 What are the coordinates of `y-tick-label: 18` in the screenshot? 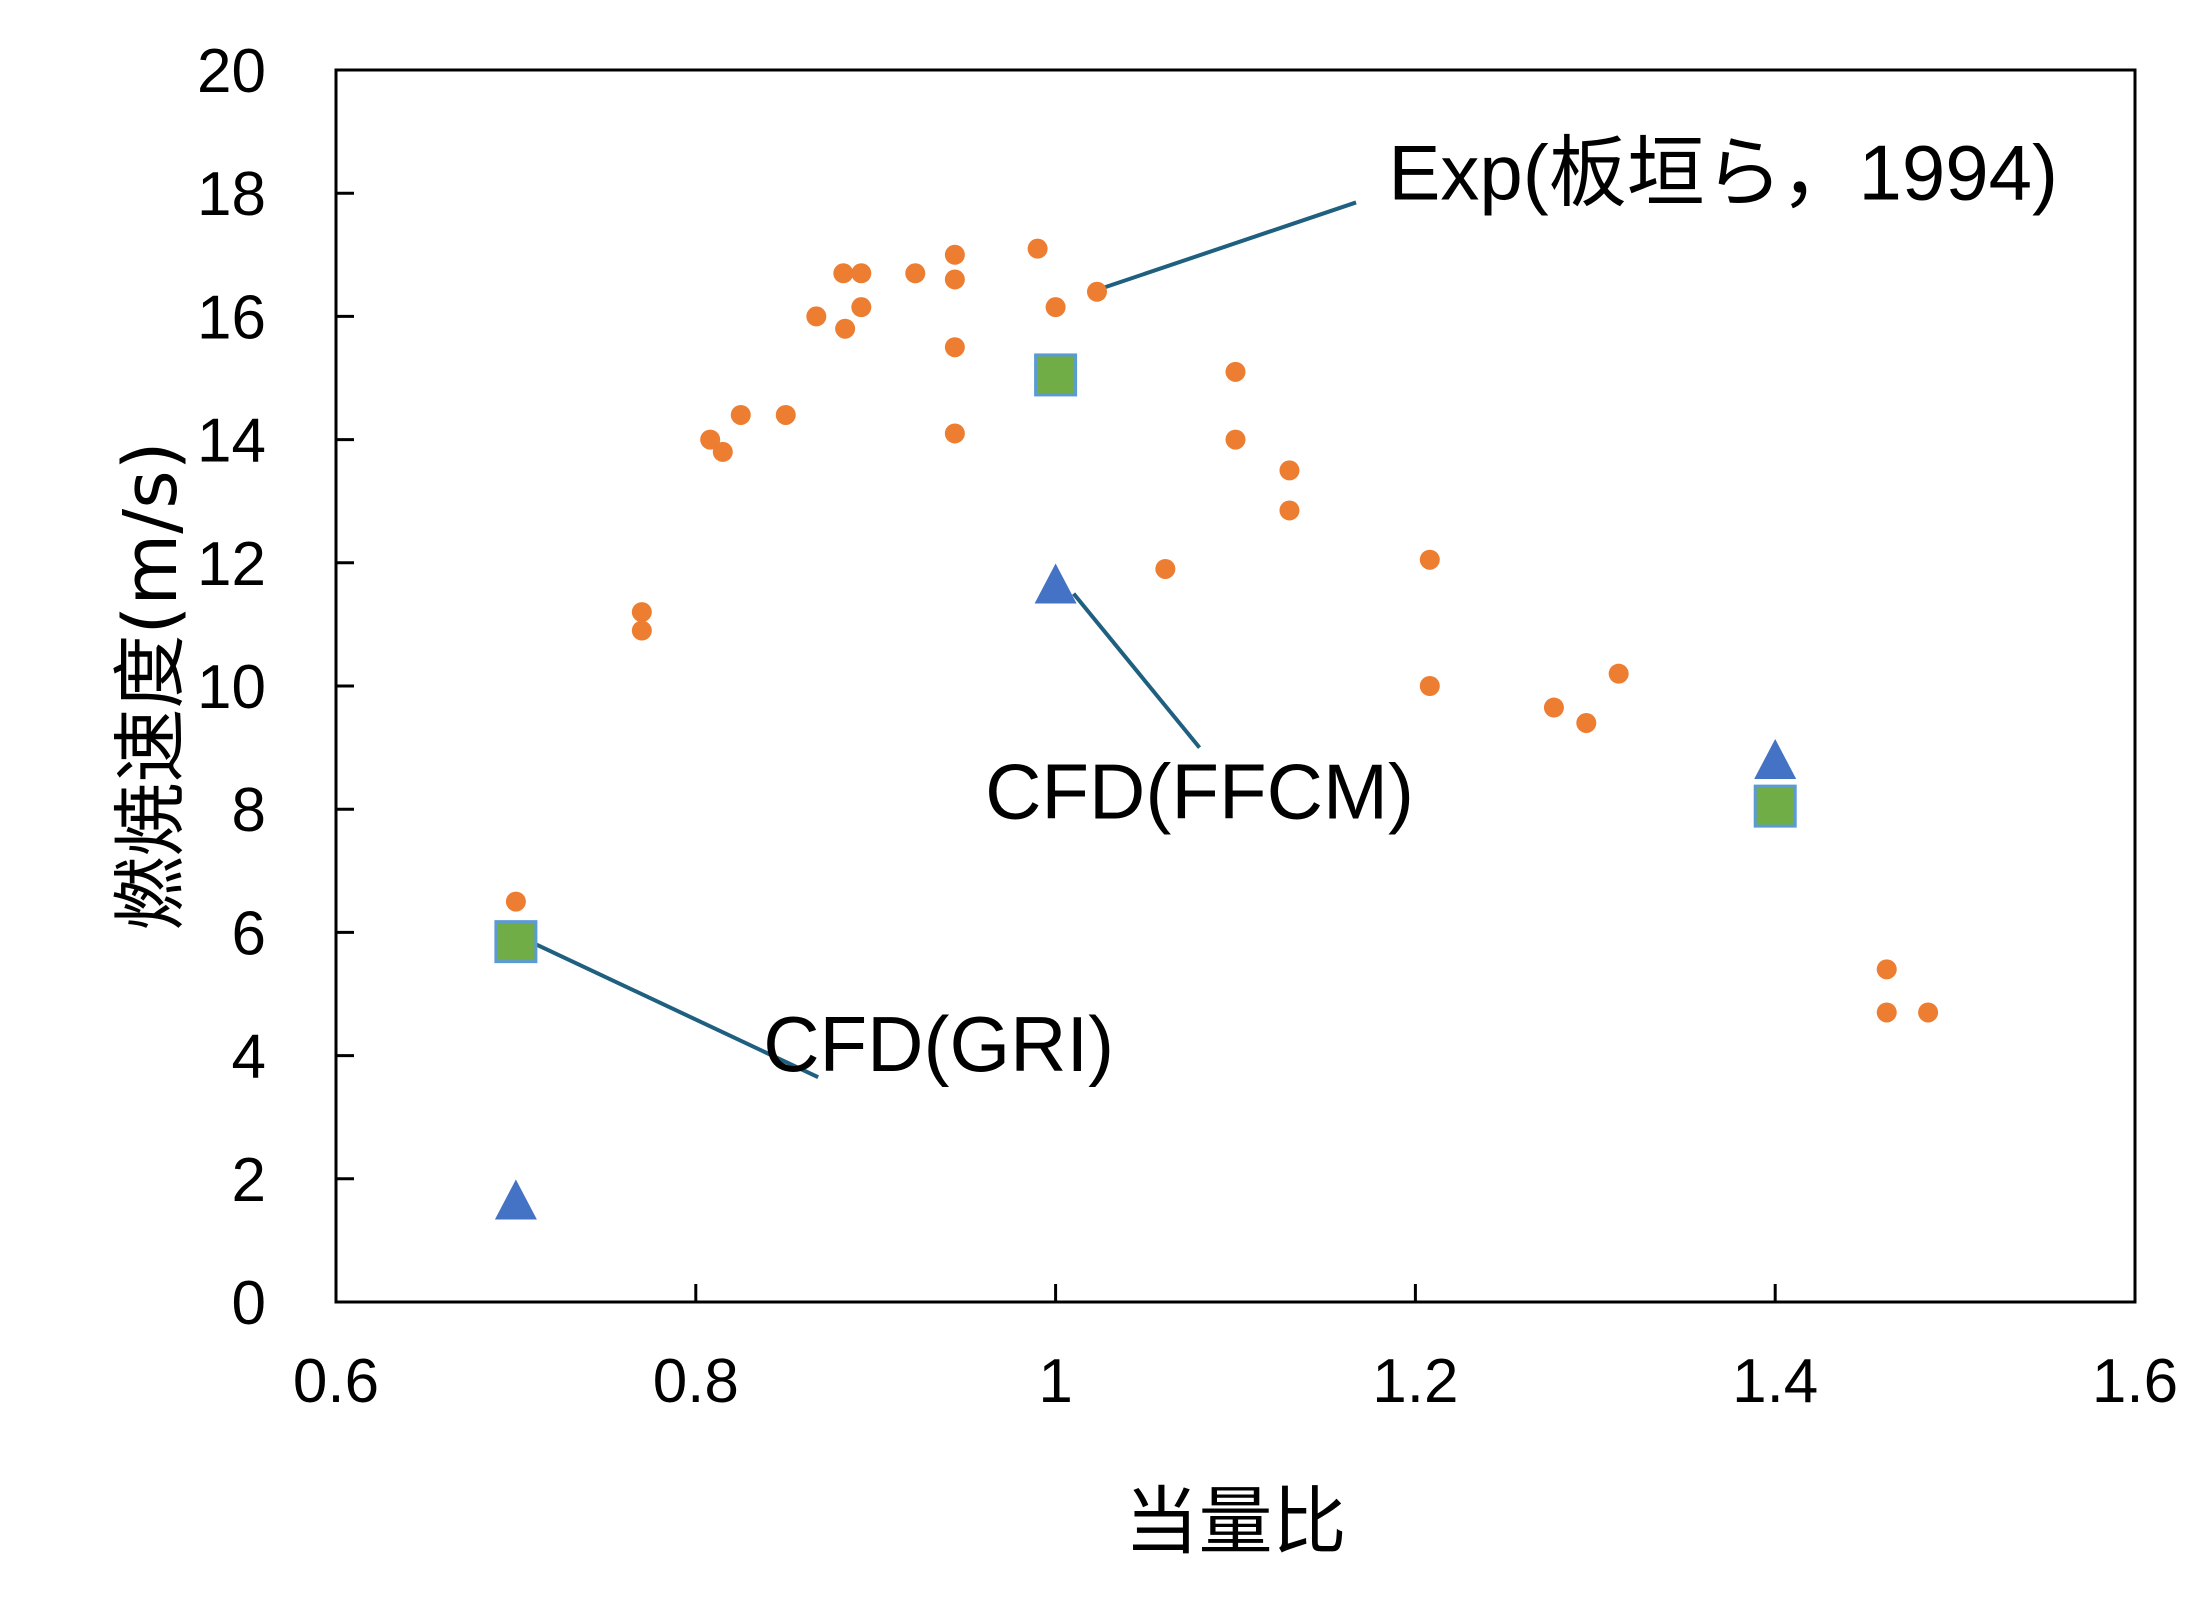 It's located at (231, 194).